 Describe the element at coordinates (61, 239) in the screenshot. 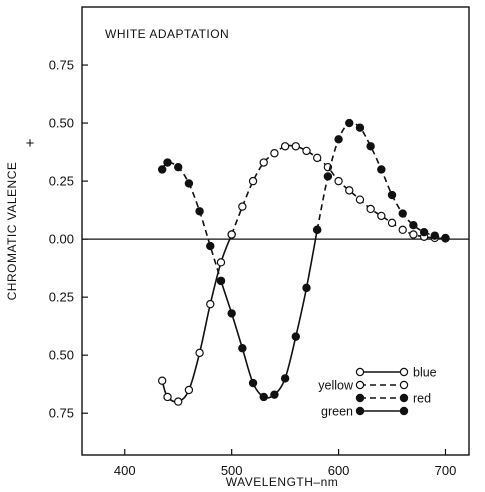

I see `y-tick-label: 0.00` at that location.